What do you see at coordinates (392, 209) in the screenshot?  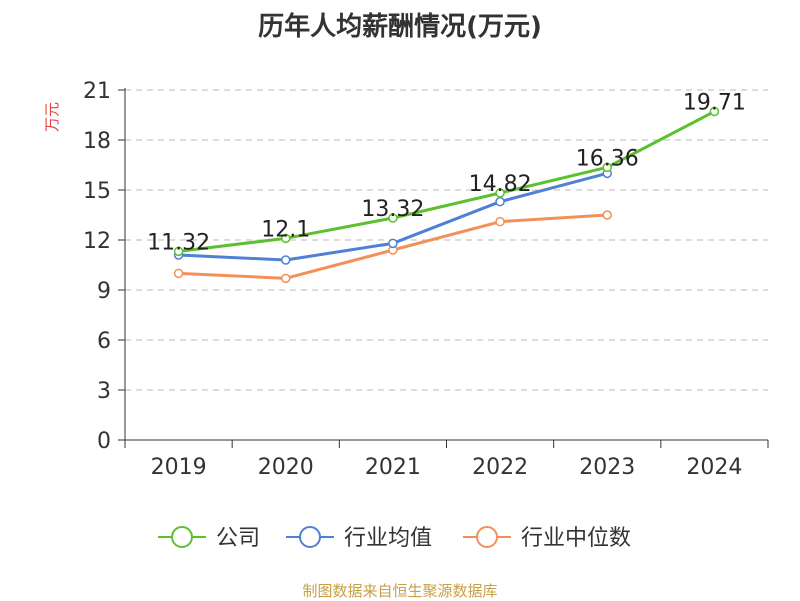 I see `data-label: 13.32` at bounding box center [392, 209].